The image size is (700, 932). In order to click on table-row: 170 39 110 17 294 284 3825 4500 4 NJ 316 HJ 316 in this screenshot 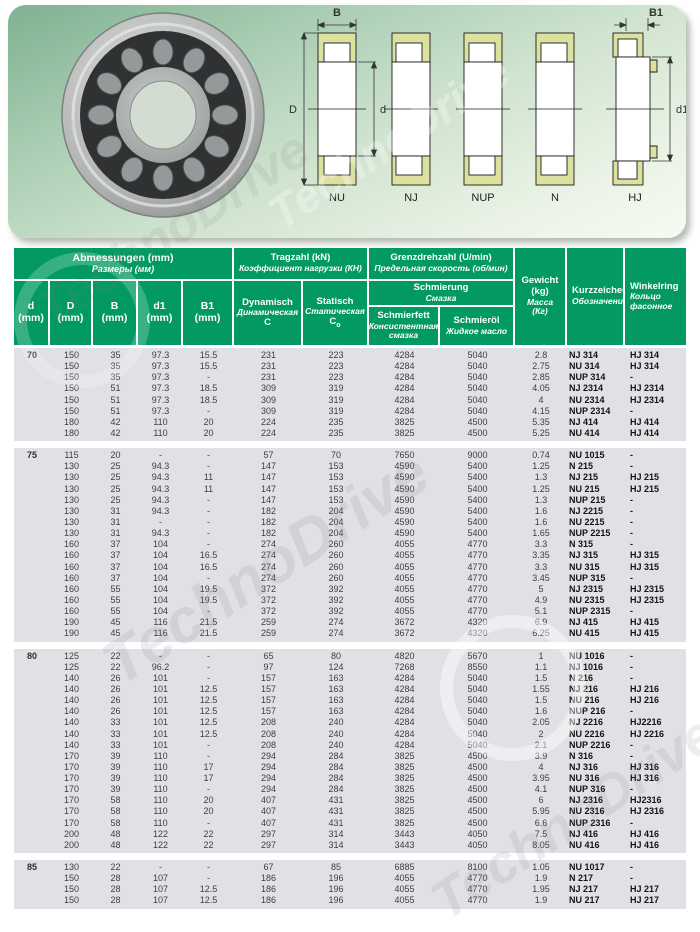, I will do `click(350, 767)`.